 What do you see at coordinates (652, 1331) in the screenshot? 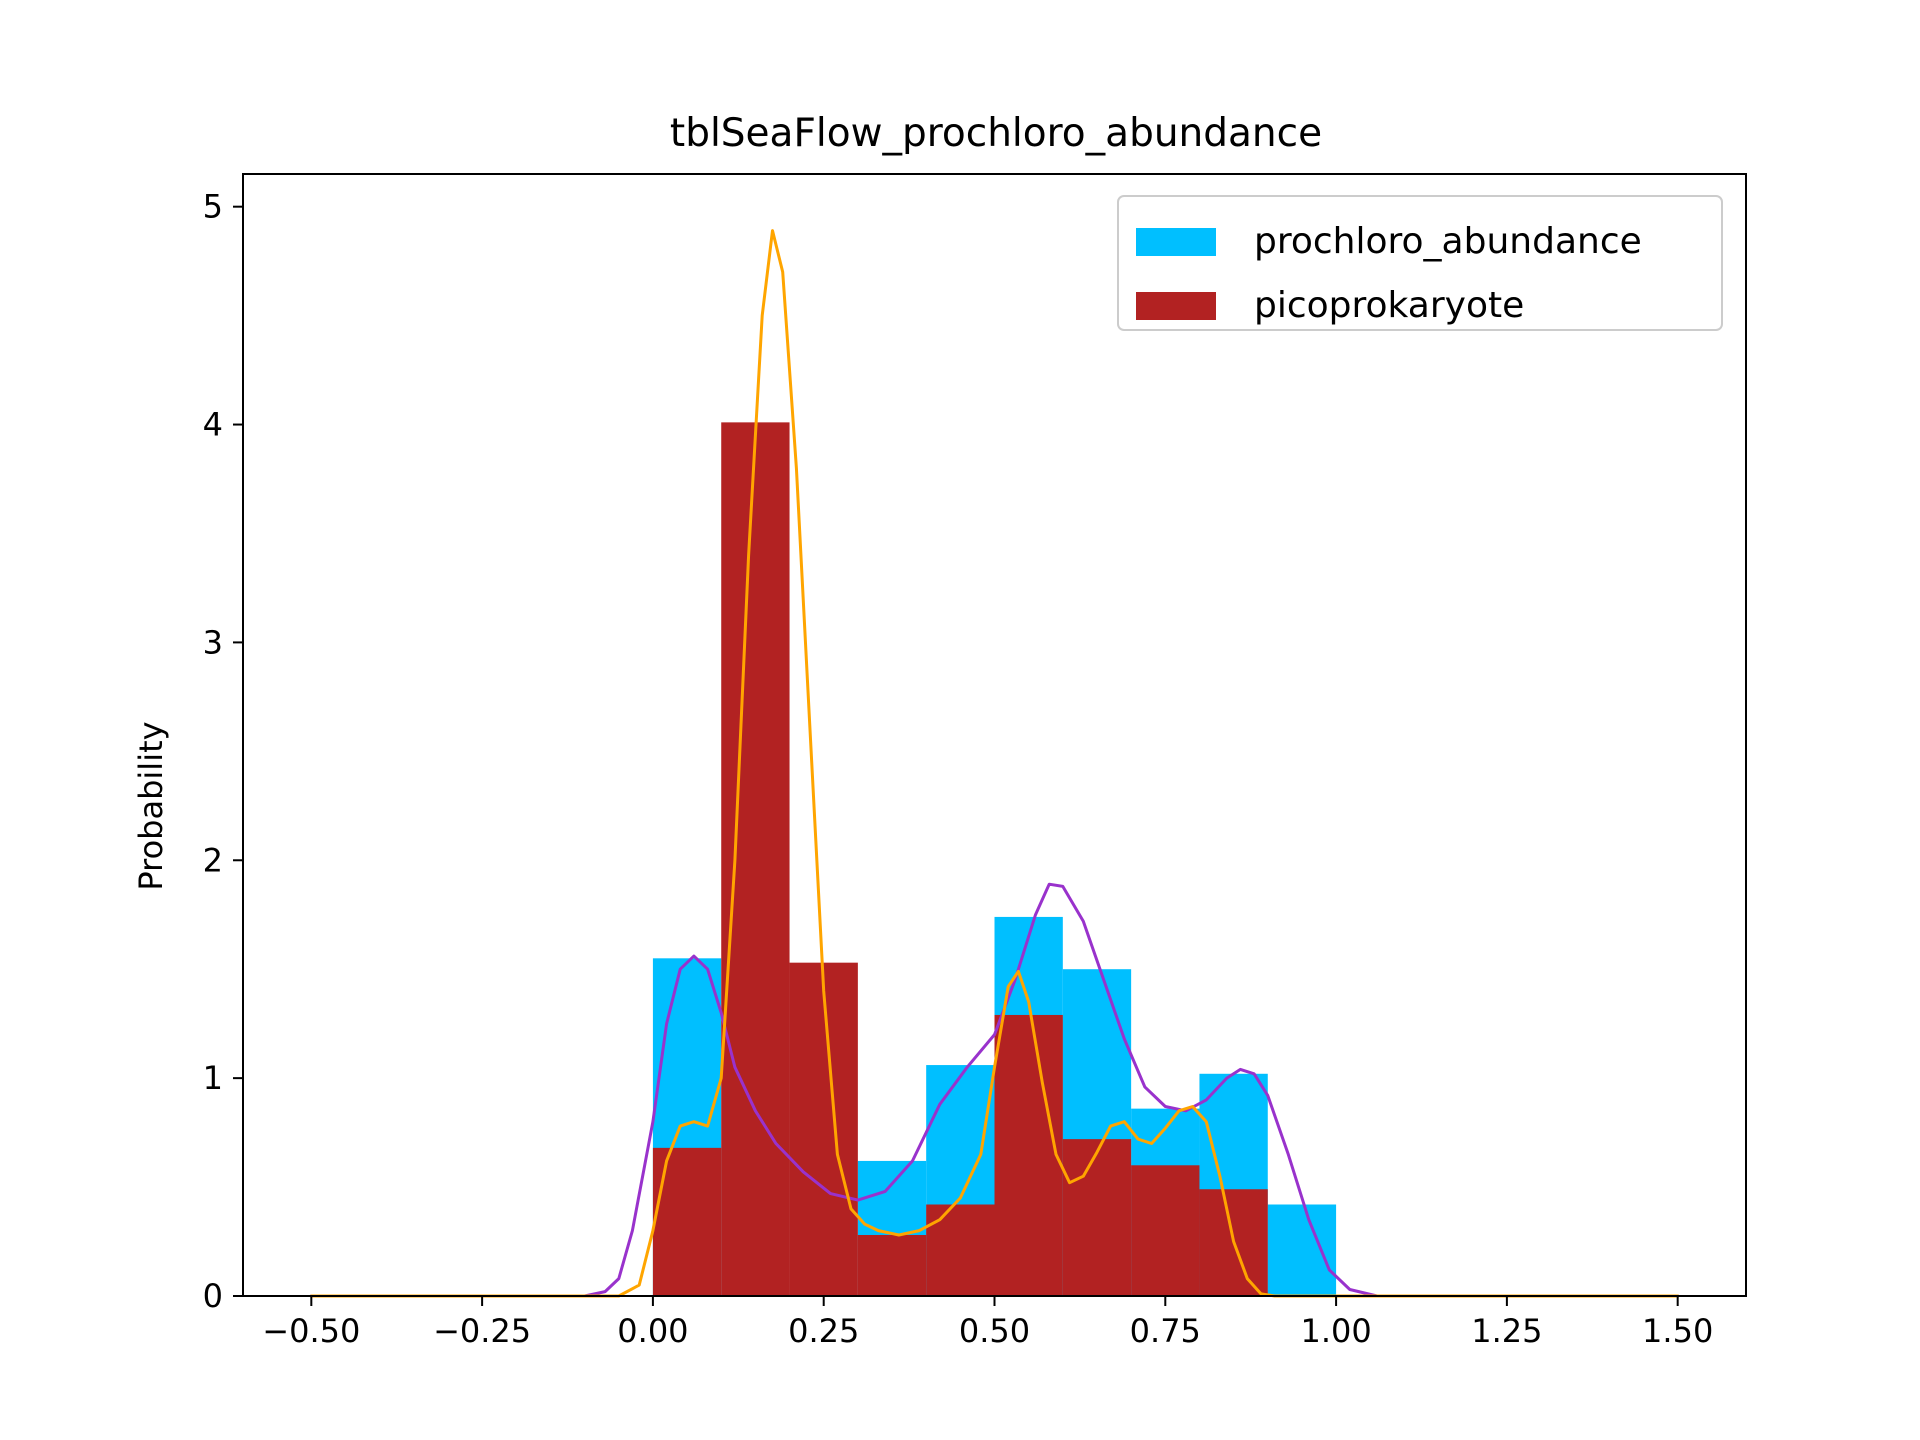
I see `x-tick-label: 0.00` at bounding box center [652, 1331].